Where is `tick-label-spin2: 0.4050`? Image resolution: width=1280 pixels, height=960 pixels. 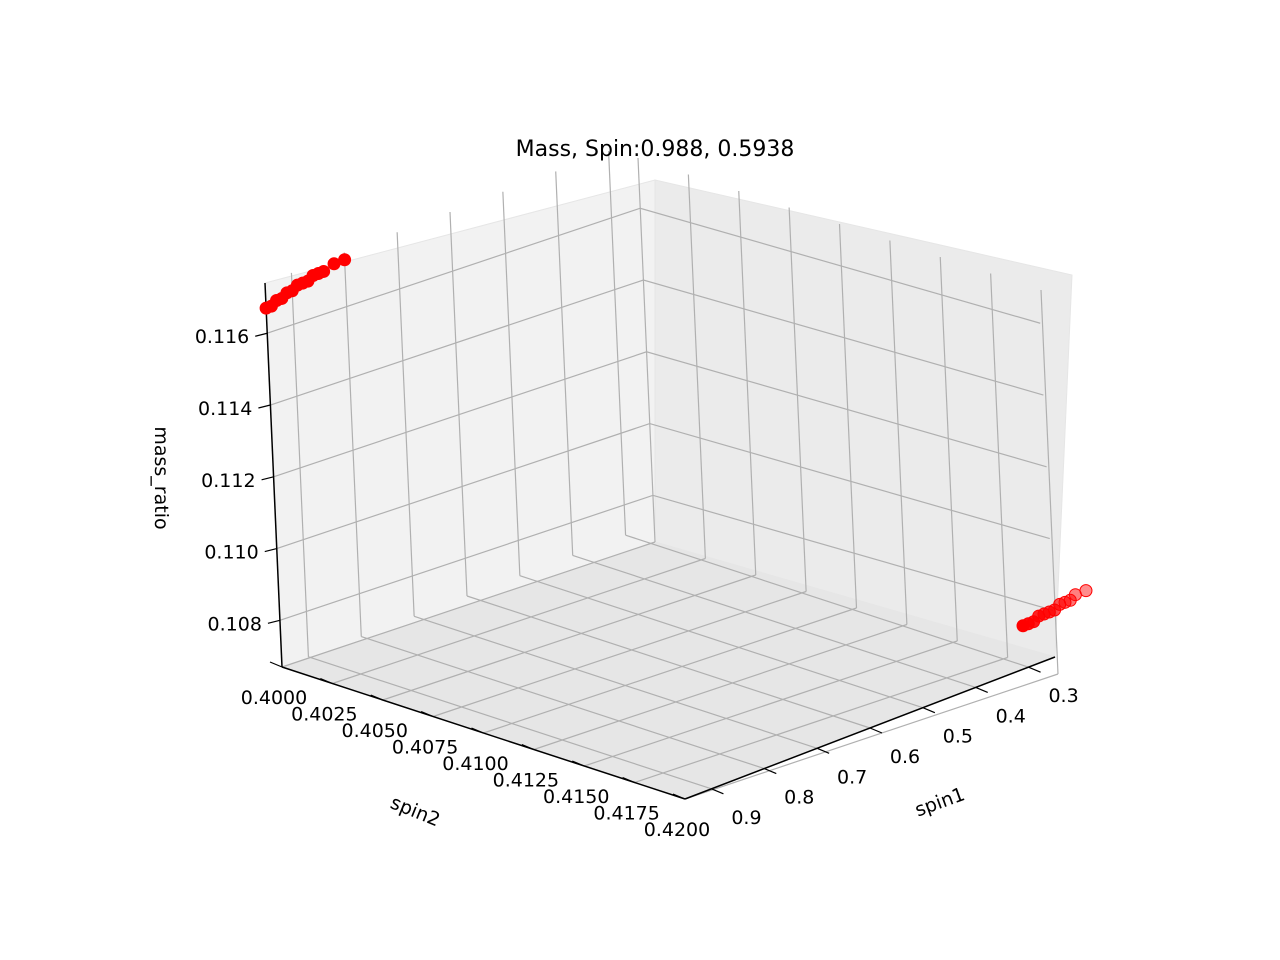
tick-label-spin2: 0.4050 is located at coordinates (375, 731).